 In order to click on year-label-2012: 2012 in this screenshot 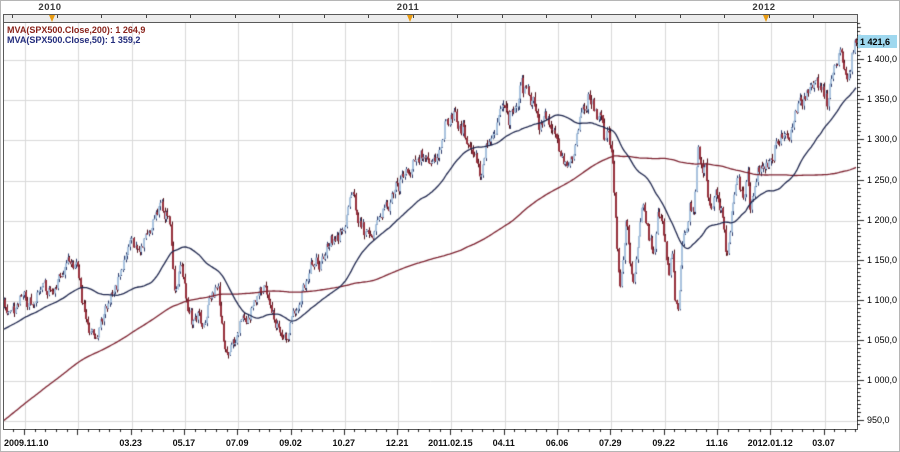, I will do `click(764, 7)`.